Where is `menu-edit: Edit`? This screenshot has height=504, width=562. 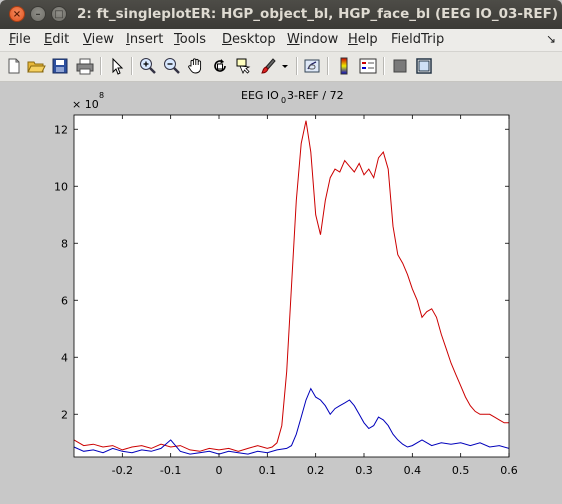
menu-edit: Edit is located at coordinates (57, 39).